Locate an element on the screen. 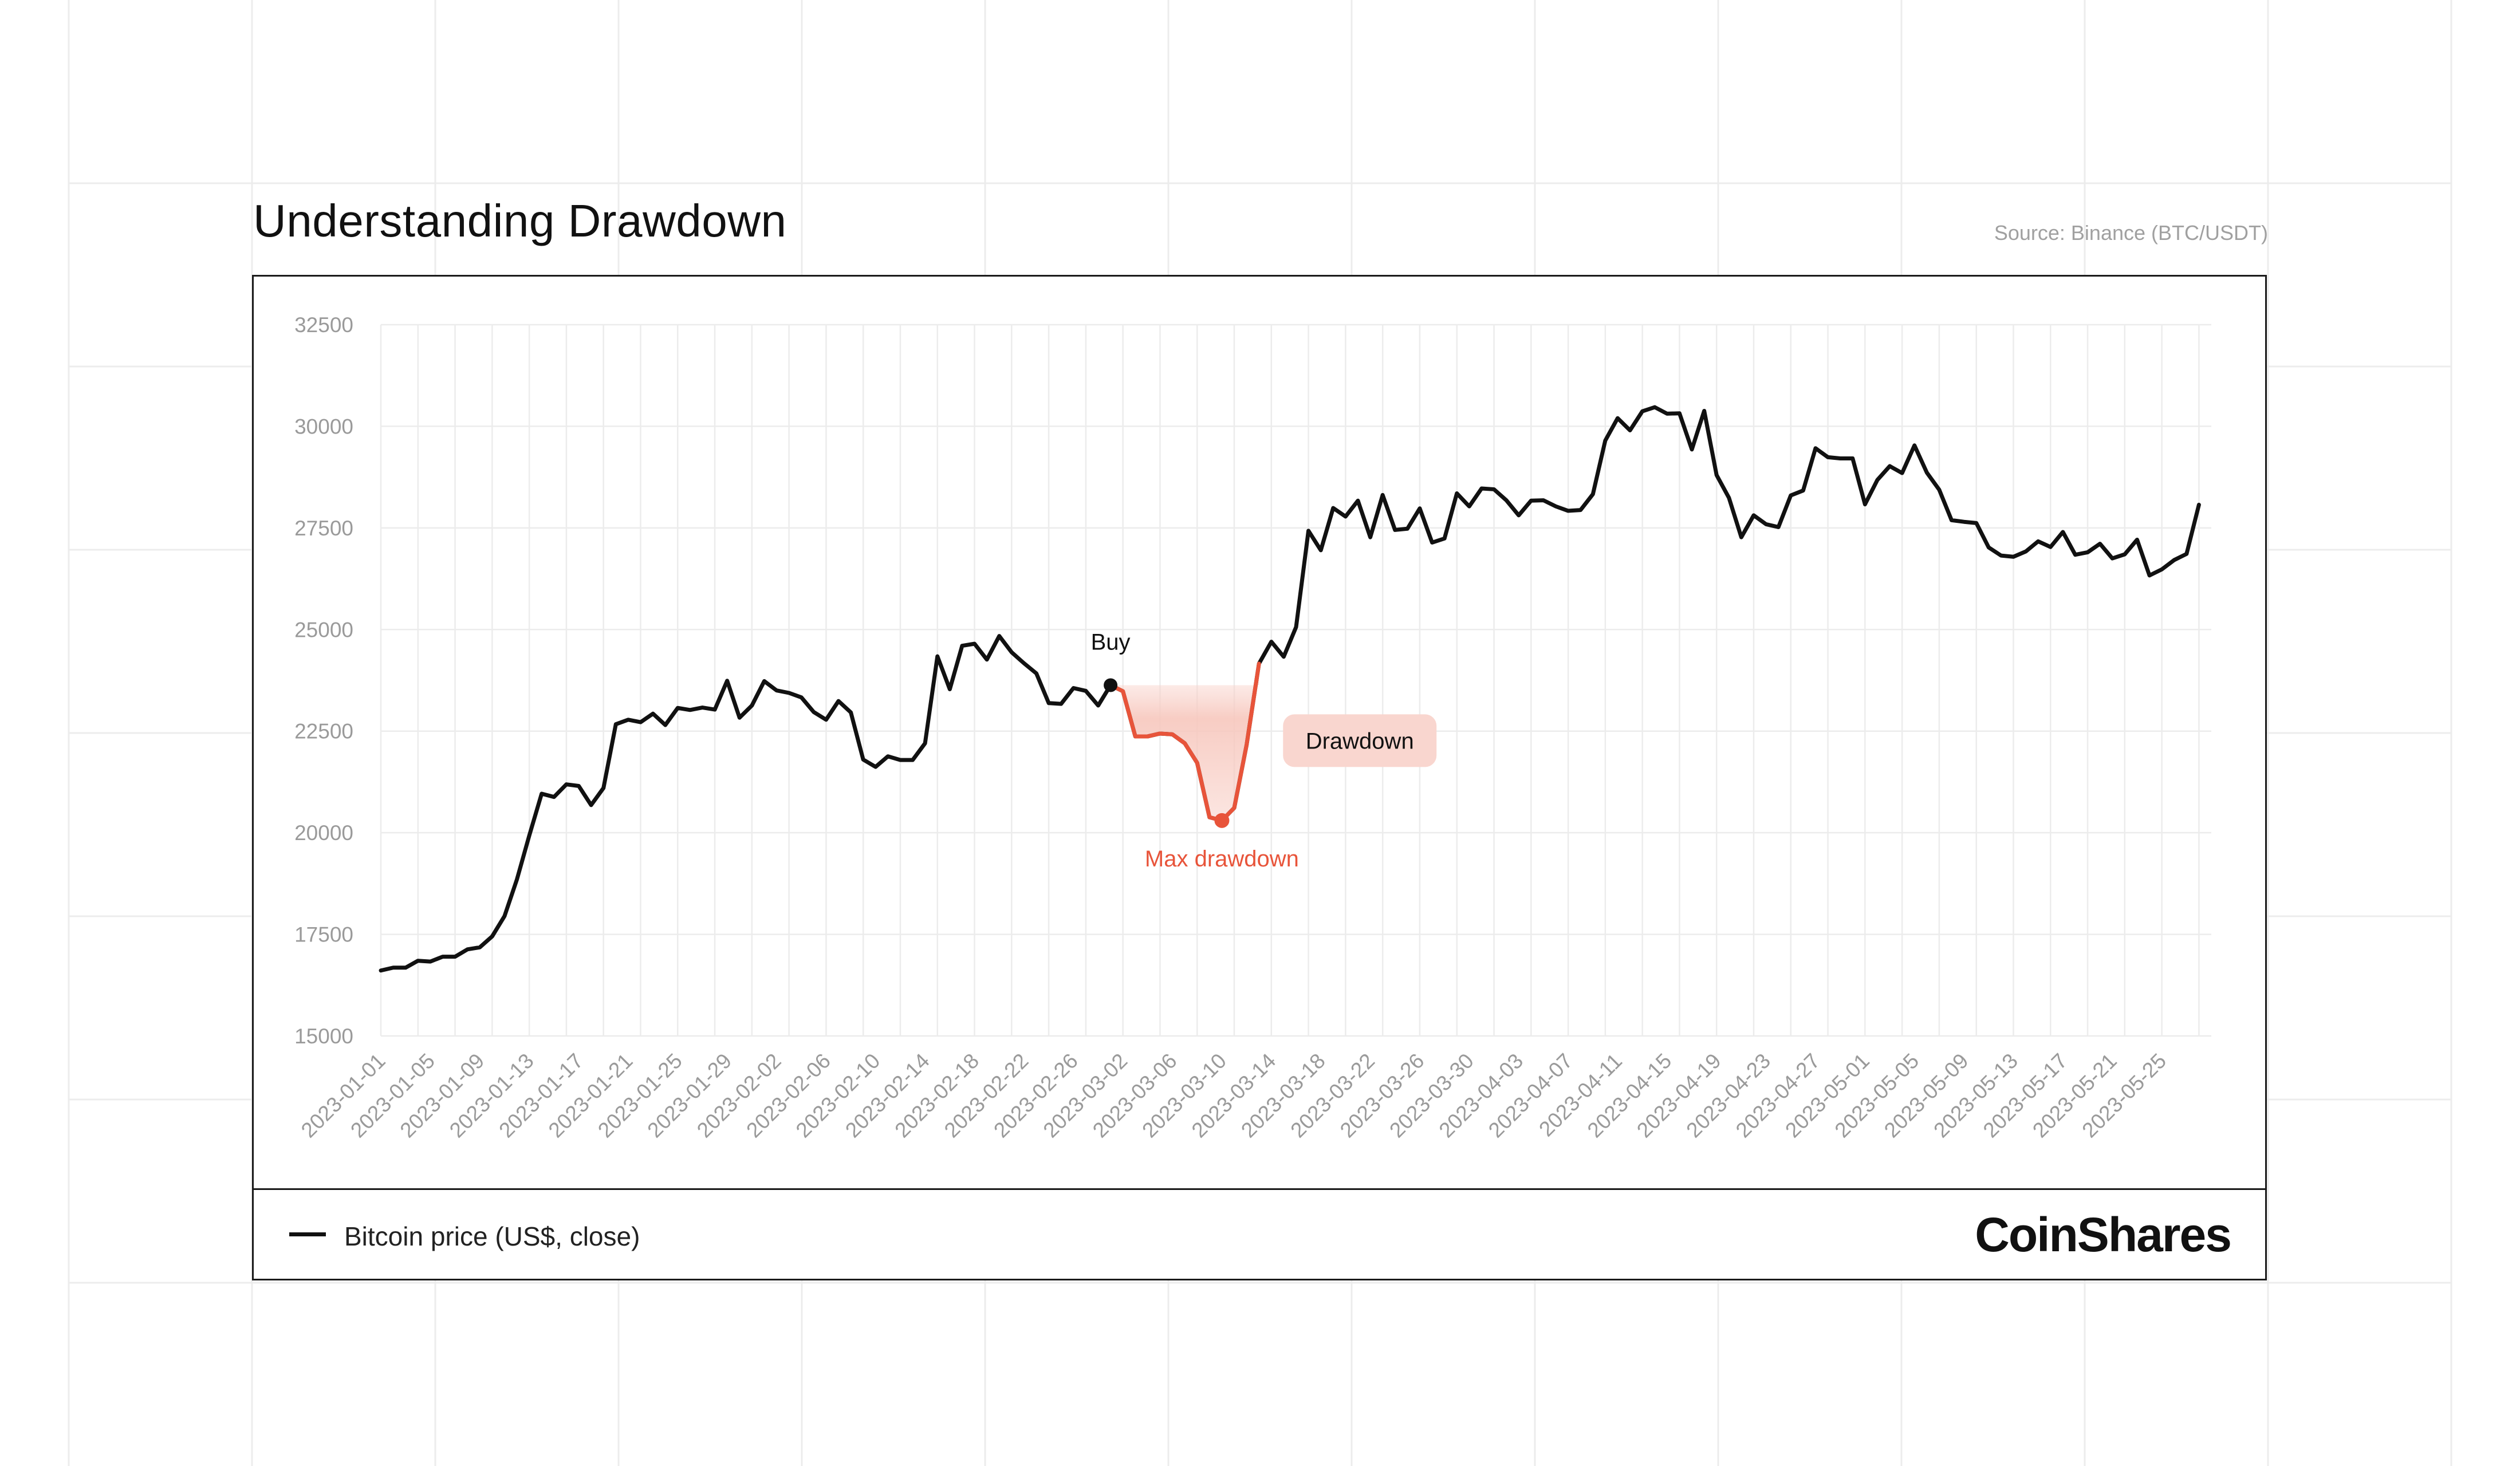 This screenshot has width=2520, height=1466. drawdown-callout-box is located at coordinates (1360, 741).